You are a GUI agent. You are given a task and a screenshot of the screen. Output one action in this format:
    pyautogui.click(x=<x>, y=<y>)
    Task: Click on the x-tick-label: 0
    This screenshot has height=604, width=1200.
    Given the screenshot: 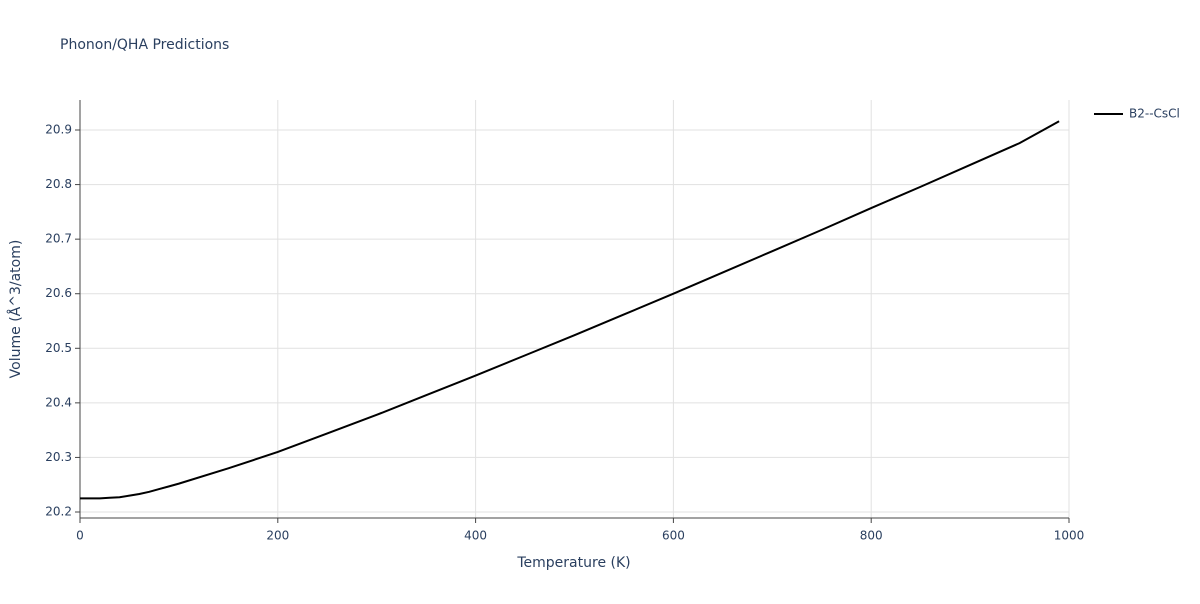 What is the action you would take?
    pyautogui.click(x=80, y=536)
    